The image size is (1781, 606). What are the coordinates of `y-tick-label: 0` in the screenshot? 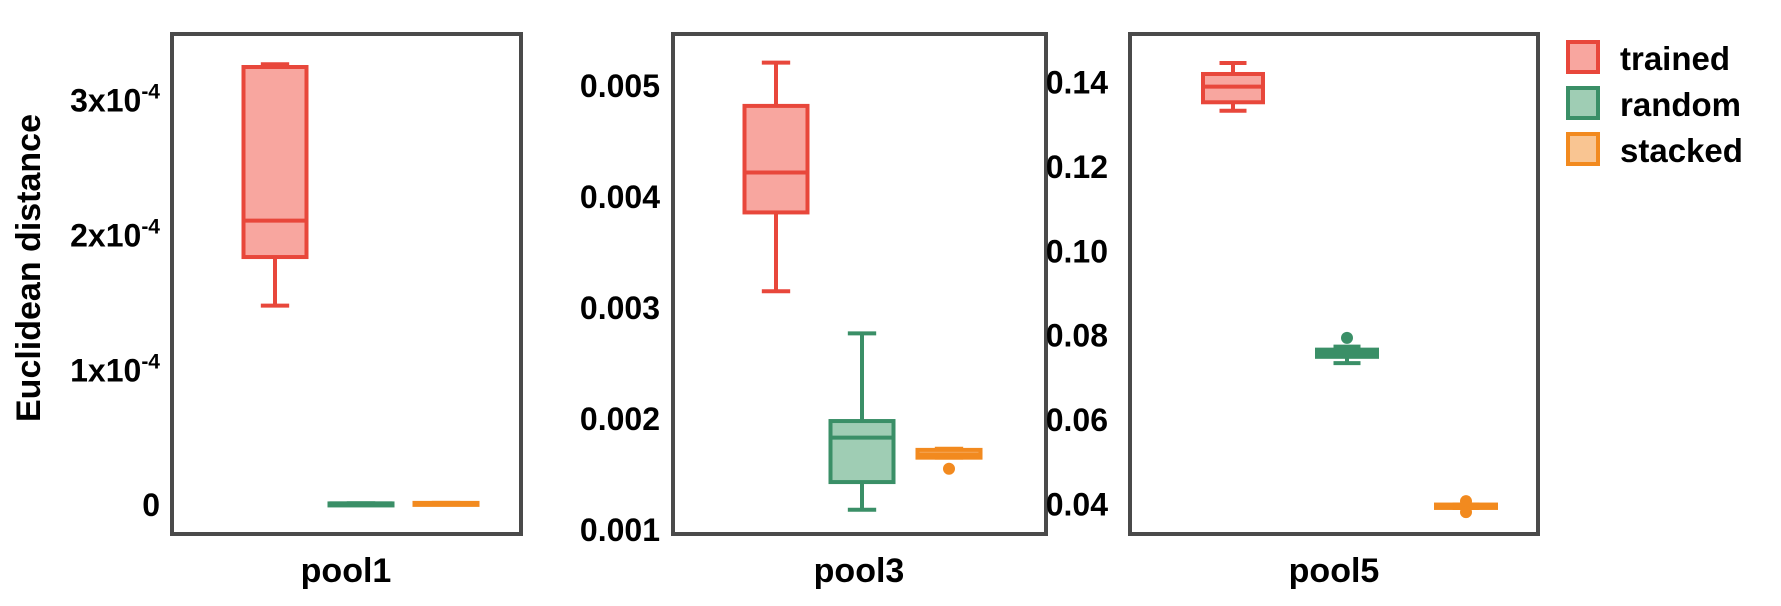 It's located at (151, 505).